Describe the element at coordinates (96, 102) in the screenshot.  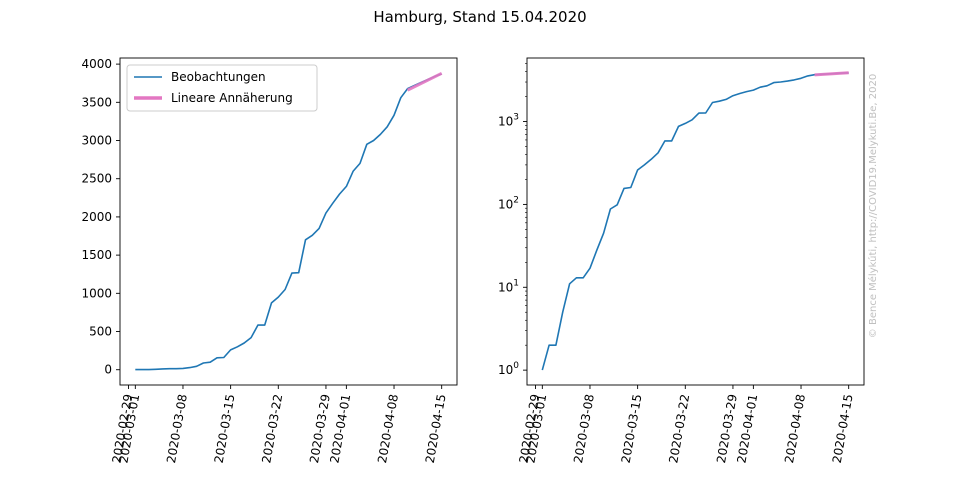
I see `y-tick-label: 3500` at that location.